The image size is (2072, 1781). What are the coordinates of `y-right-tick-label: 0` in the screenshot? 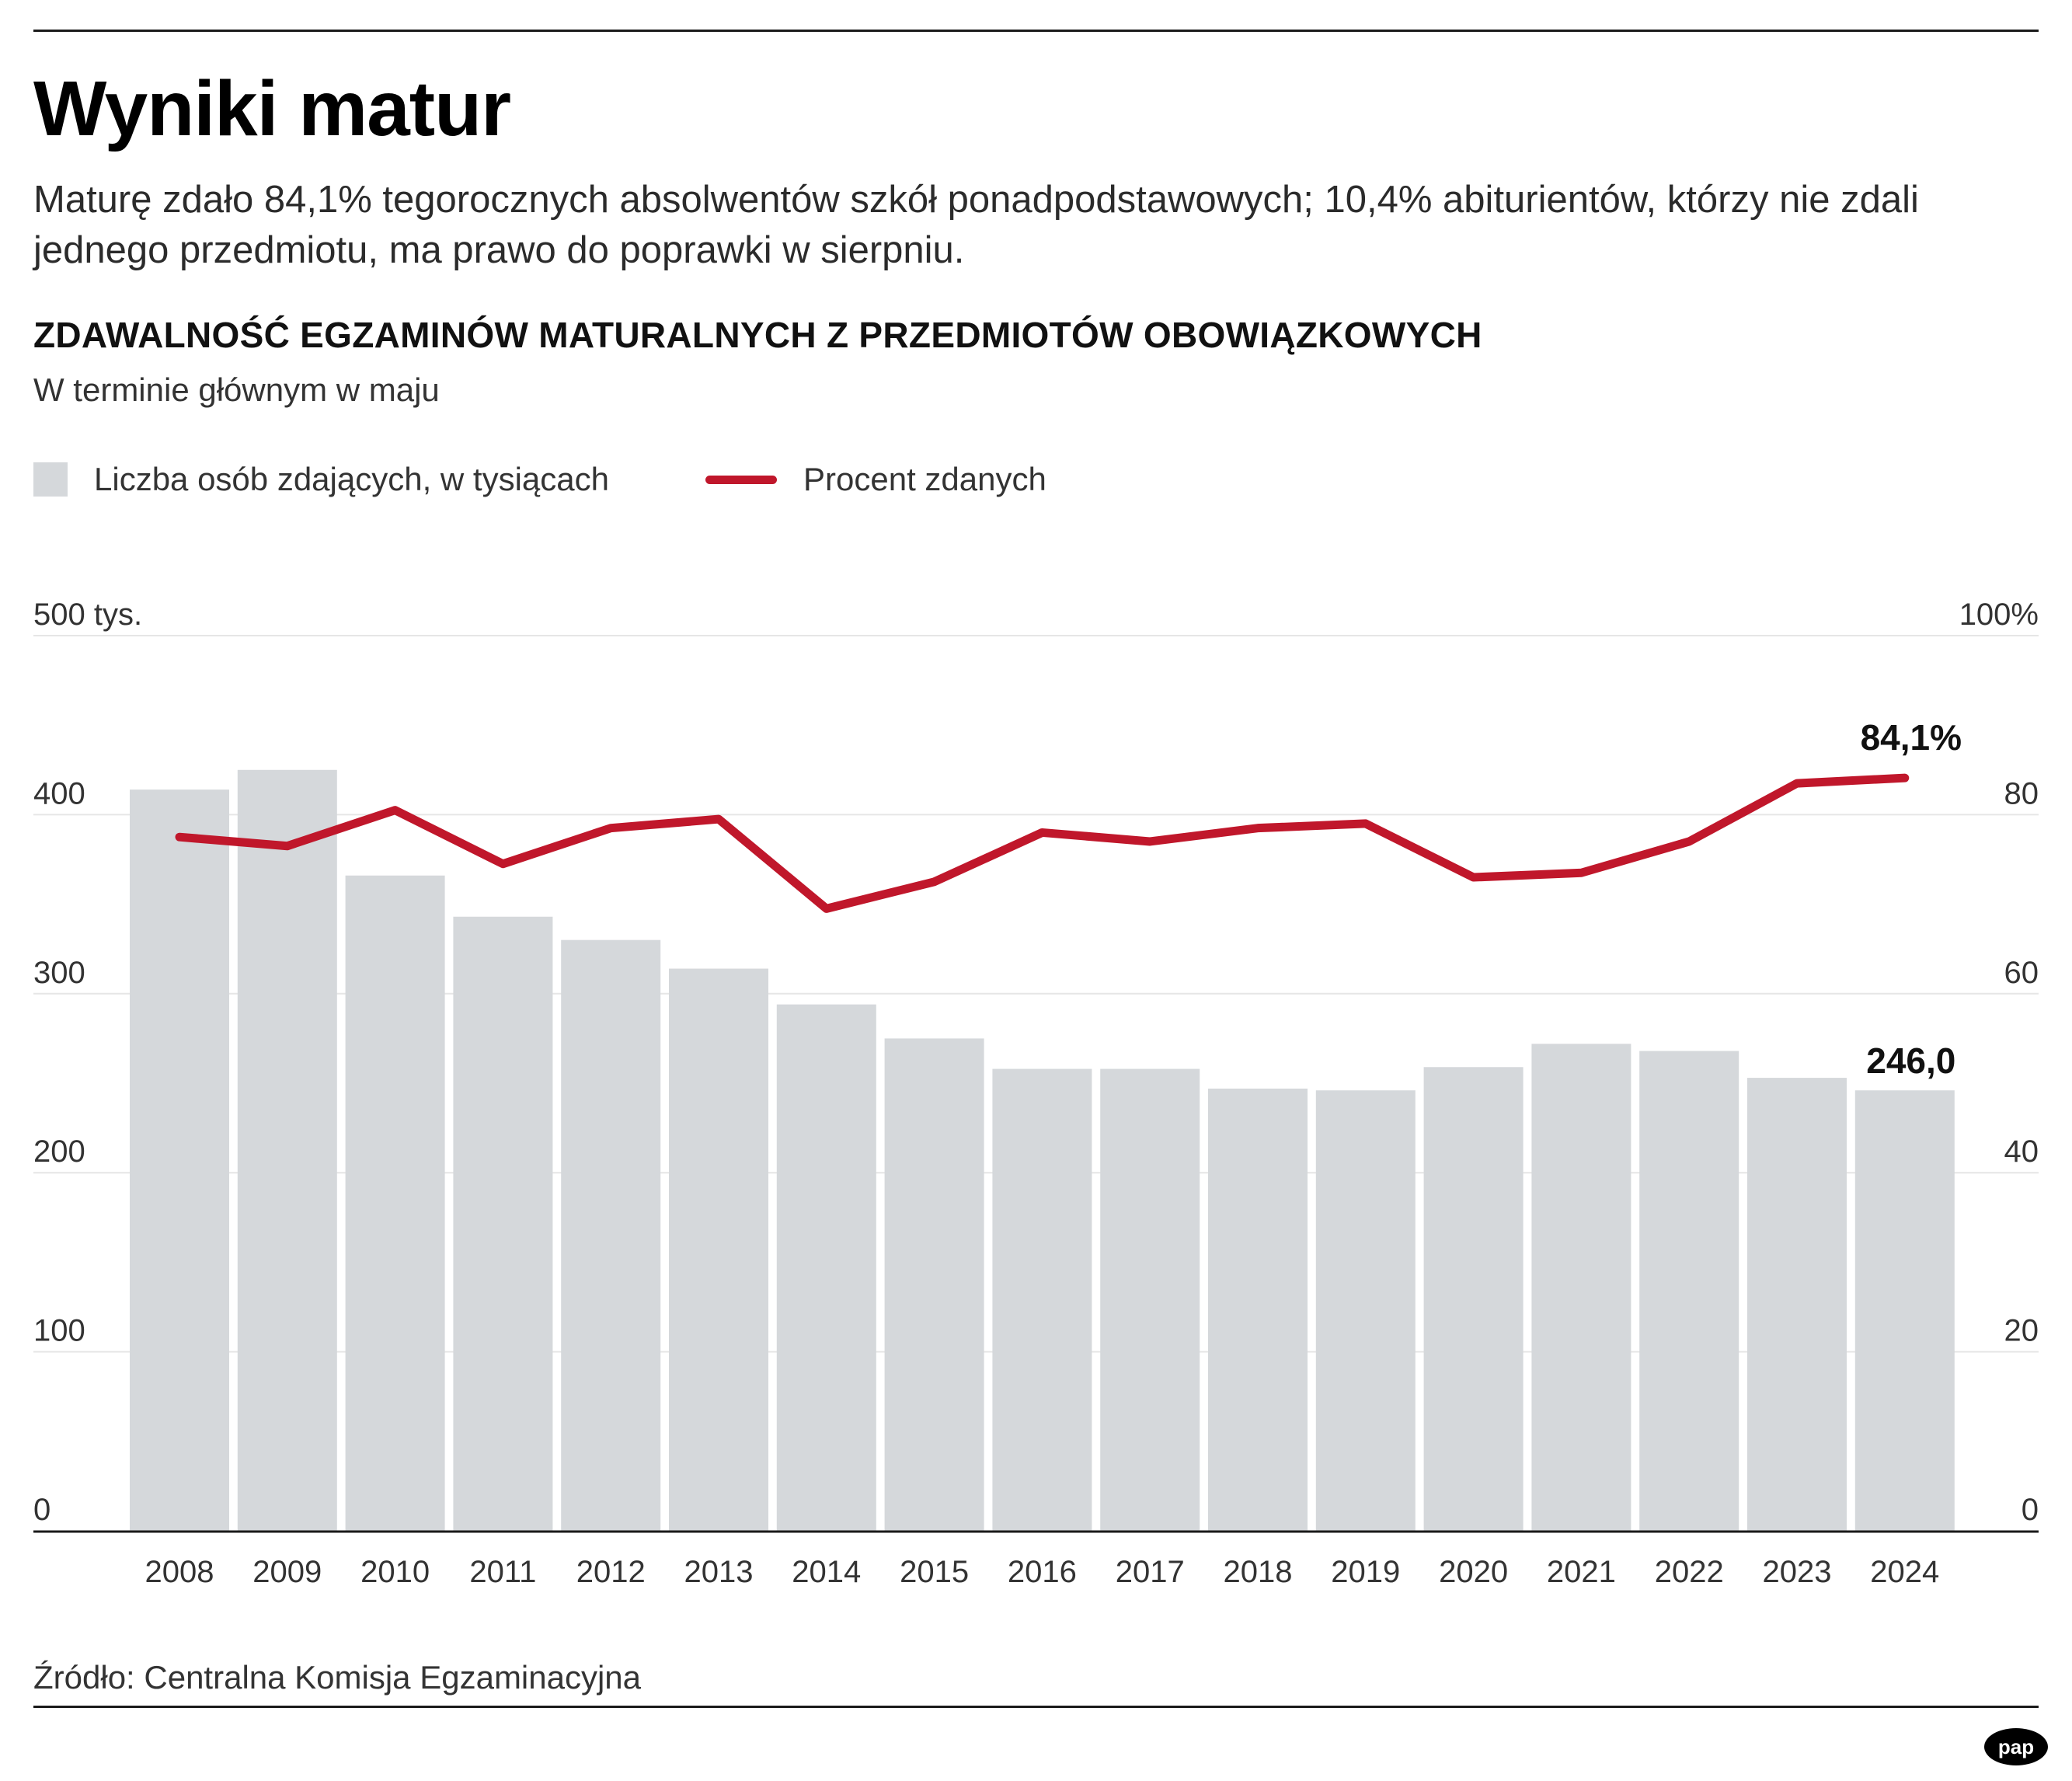 It's located at (2030, 1510).